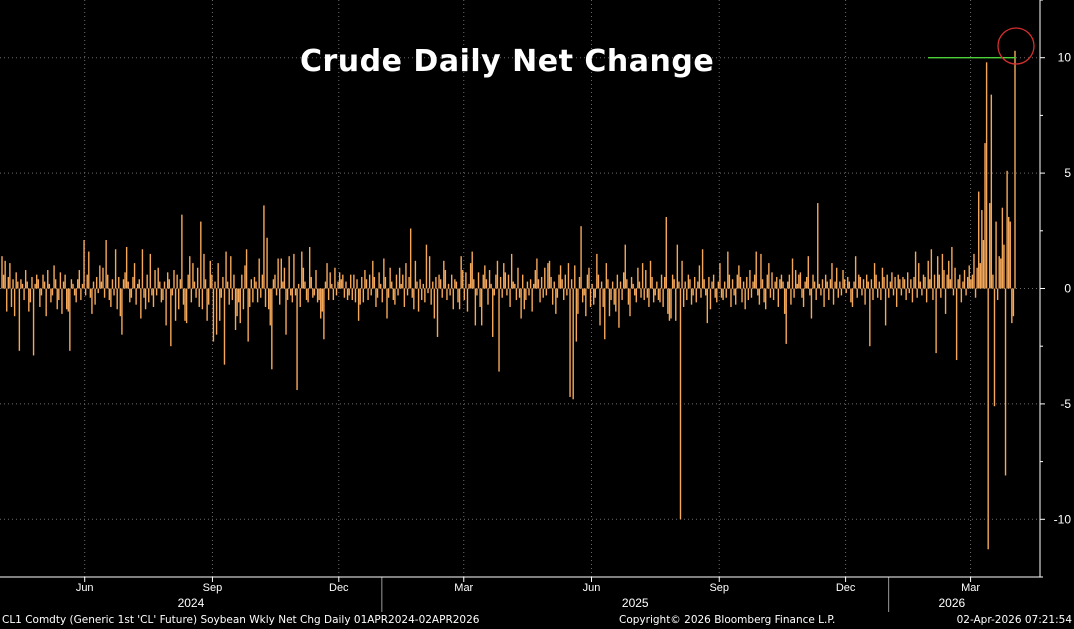 The width and height of the screenshot is (1074, 629). I want to click on footer-copyright: Copyright© 2026 Bloomberg Finance L.P., so click(727, 620).